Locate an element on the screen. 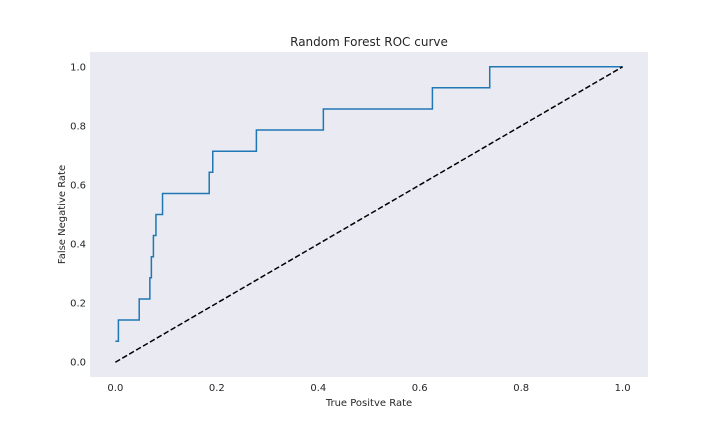 Image resolution: width=720 pixels, height=432 pixels. y-tick-label: 0.8 is located at coordinates (78, 126).